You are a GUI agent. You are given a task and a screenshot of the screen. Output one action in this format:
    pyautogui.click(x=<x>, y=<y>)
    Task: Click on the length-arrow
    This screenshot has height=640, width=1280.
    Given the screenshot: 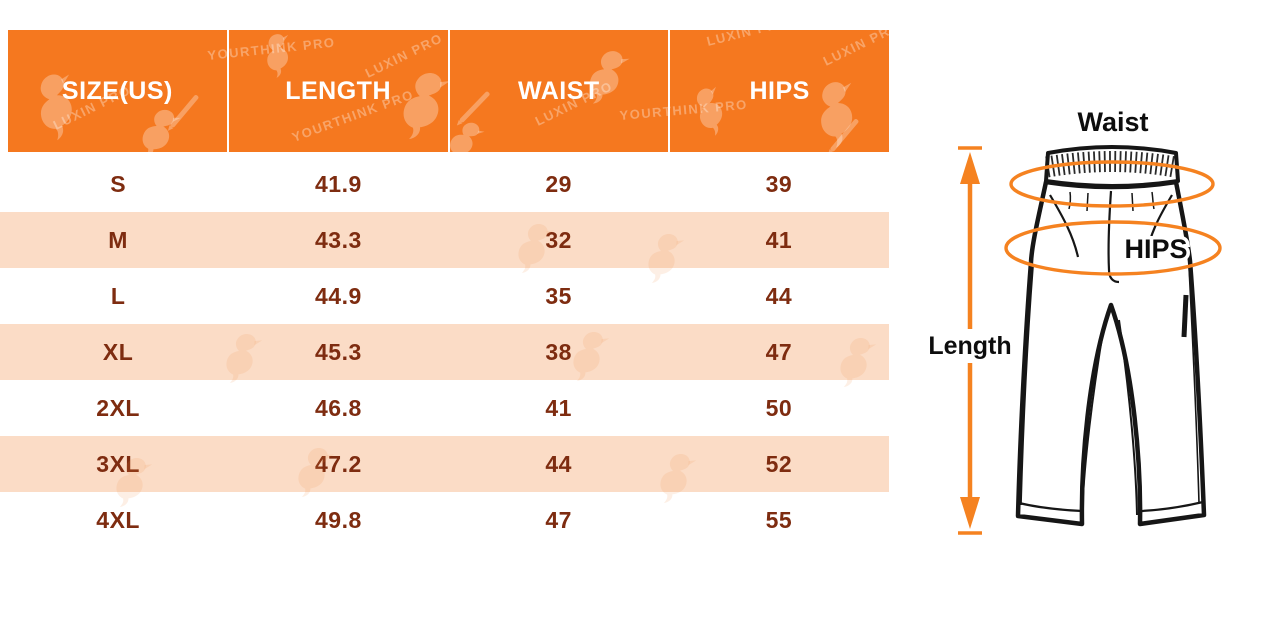 What is the action you would take?
    pyautogui.click(x=970, y=340)
    